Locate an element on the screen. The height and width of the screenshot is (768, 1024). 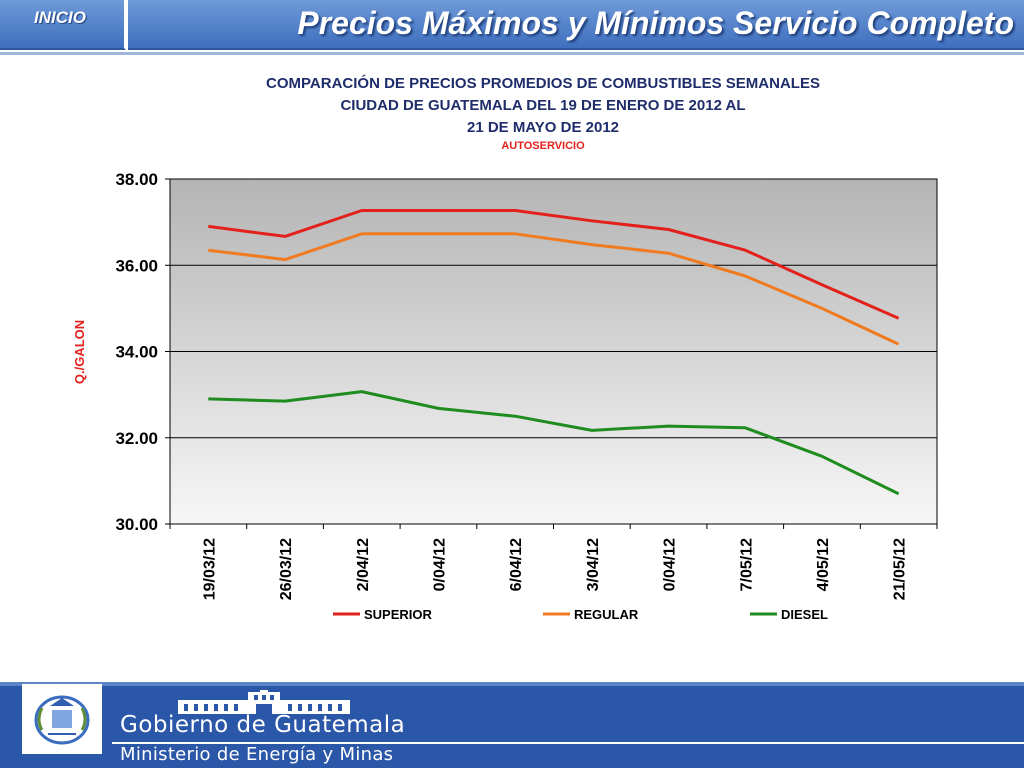
legend-label: SUPERIOR is located at coordinates (398, 614).